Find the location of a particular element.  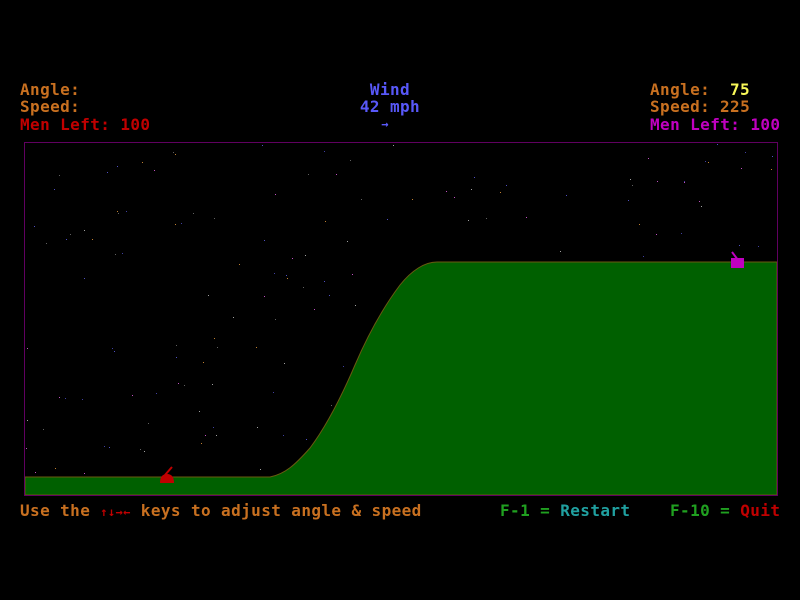

instructions-prefix: Use the is located at coordinates (60, 510).